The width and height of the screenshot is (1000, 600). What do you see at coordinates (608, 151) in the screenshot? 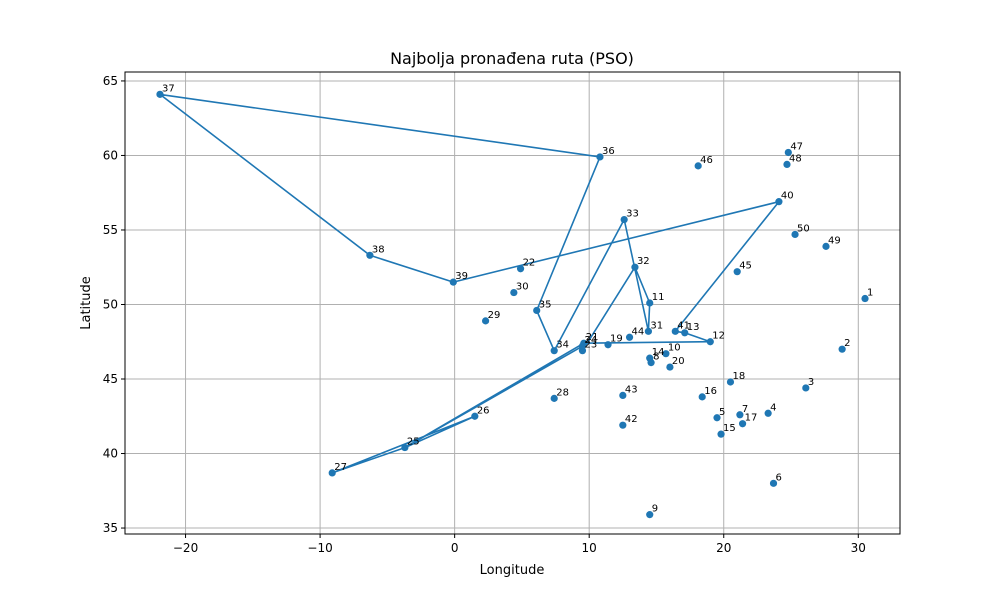
I see `point-label-36: 36` at bounding box center [608, 151].